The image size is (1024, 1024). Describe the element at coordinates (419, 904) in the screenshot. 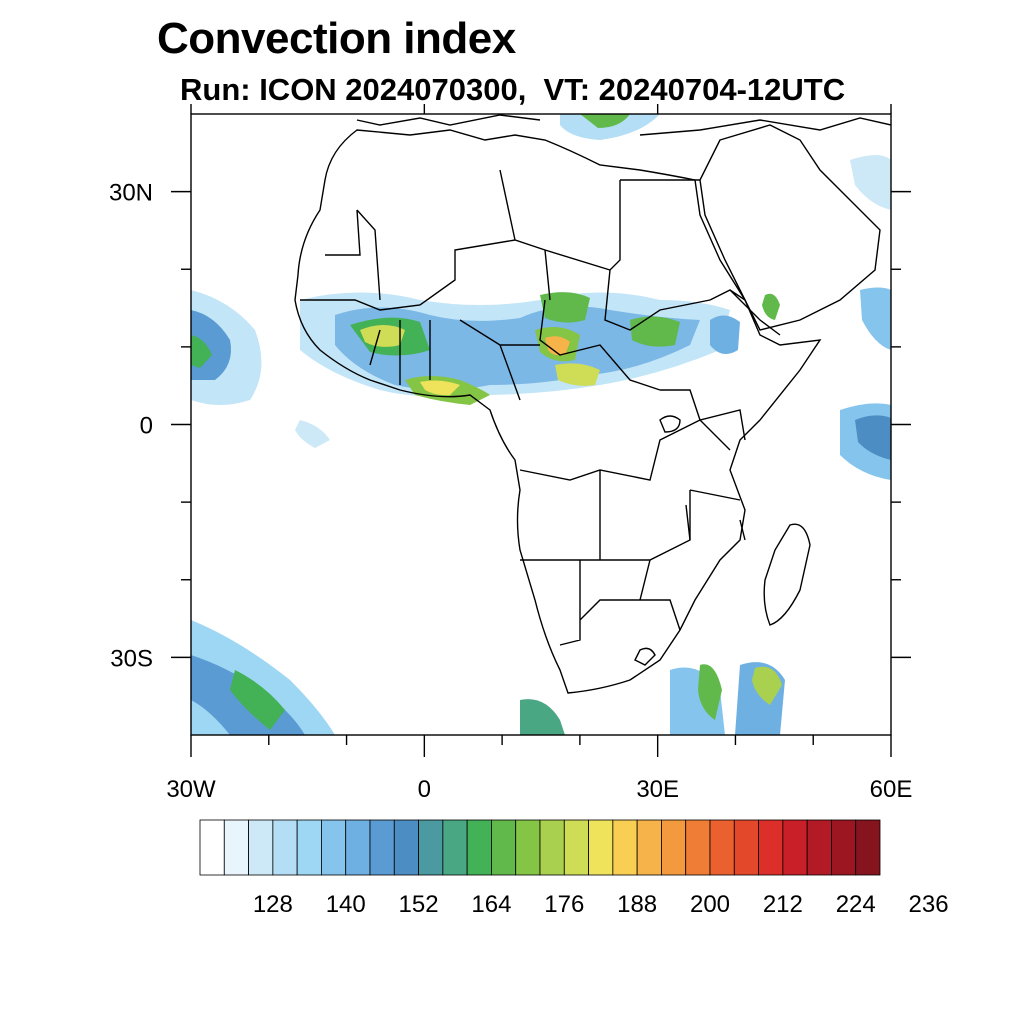

I see `colorbar-label: 152` at that location.